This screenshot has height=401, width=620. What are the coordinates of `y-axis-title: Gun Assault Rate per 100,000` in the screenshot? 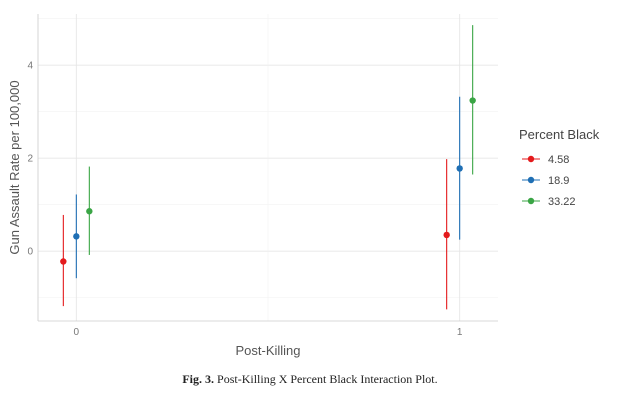 It's located at (14, 167).